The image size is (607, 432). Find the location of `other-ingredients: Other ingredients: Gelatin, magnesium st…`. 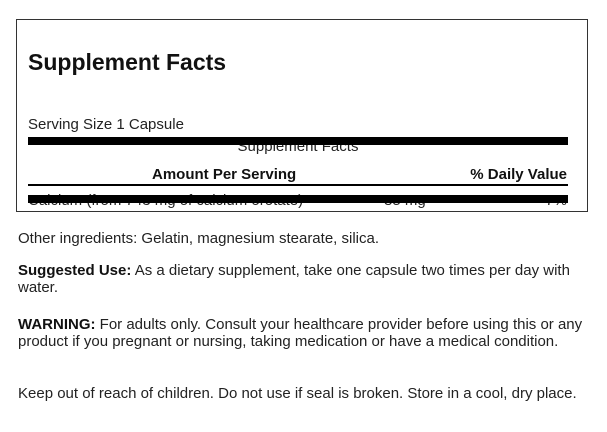

other-ingredients: Other ingredients: Gelatin, magnesium st… is located at coordinates (199, 238).